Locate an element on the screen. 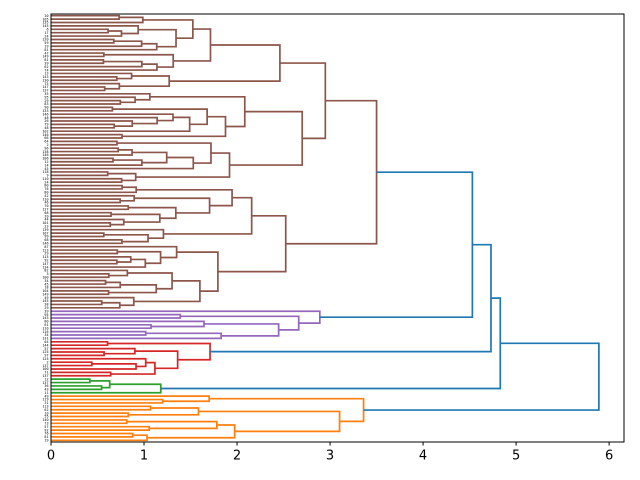  leaf-label: 144 is located at coordinates (45, 345).